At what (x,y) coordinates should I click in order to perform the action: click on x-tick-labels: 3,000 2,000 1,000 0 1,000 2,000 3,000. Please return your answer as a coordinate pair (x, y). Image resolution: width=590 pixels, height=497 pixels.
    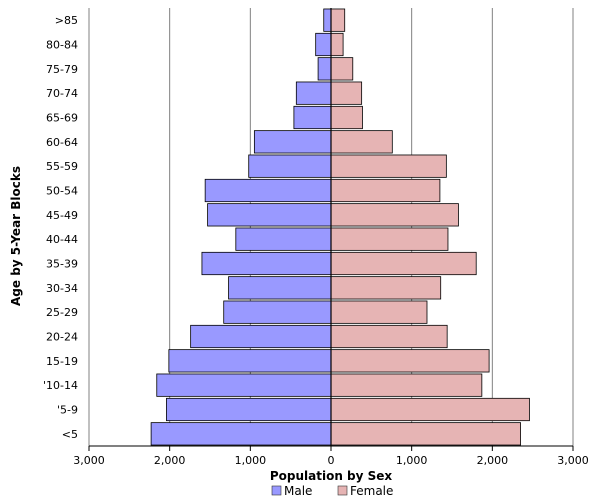
    Looking at the image, I should click on (331, 460).